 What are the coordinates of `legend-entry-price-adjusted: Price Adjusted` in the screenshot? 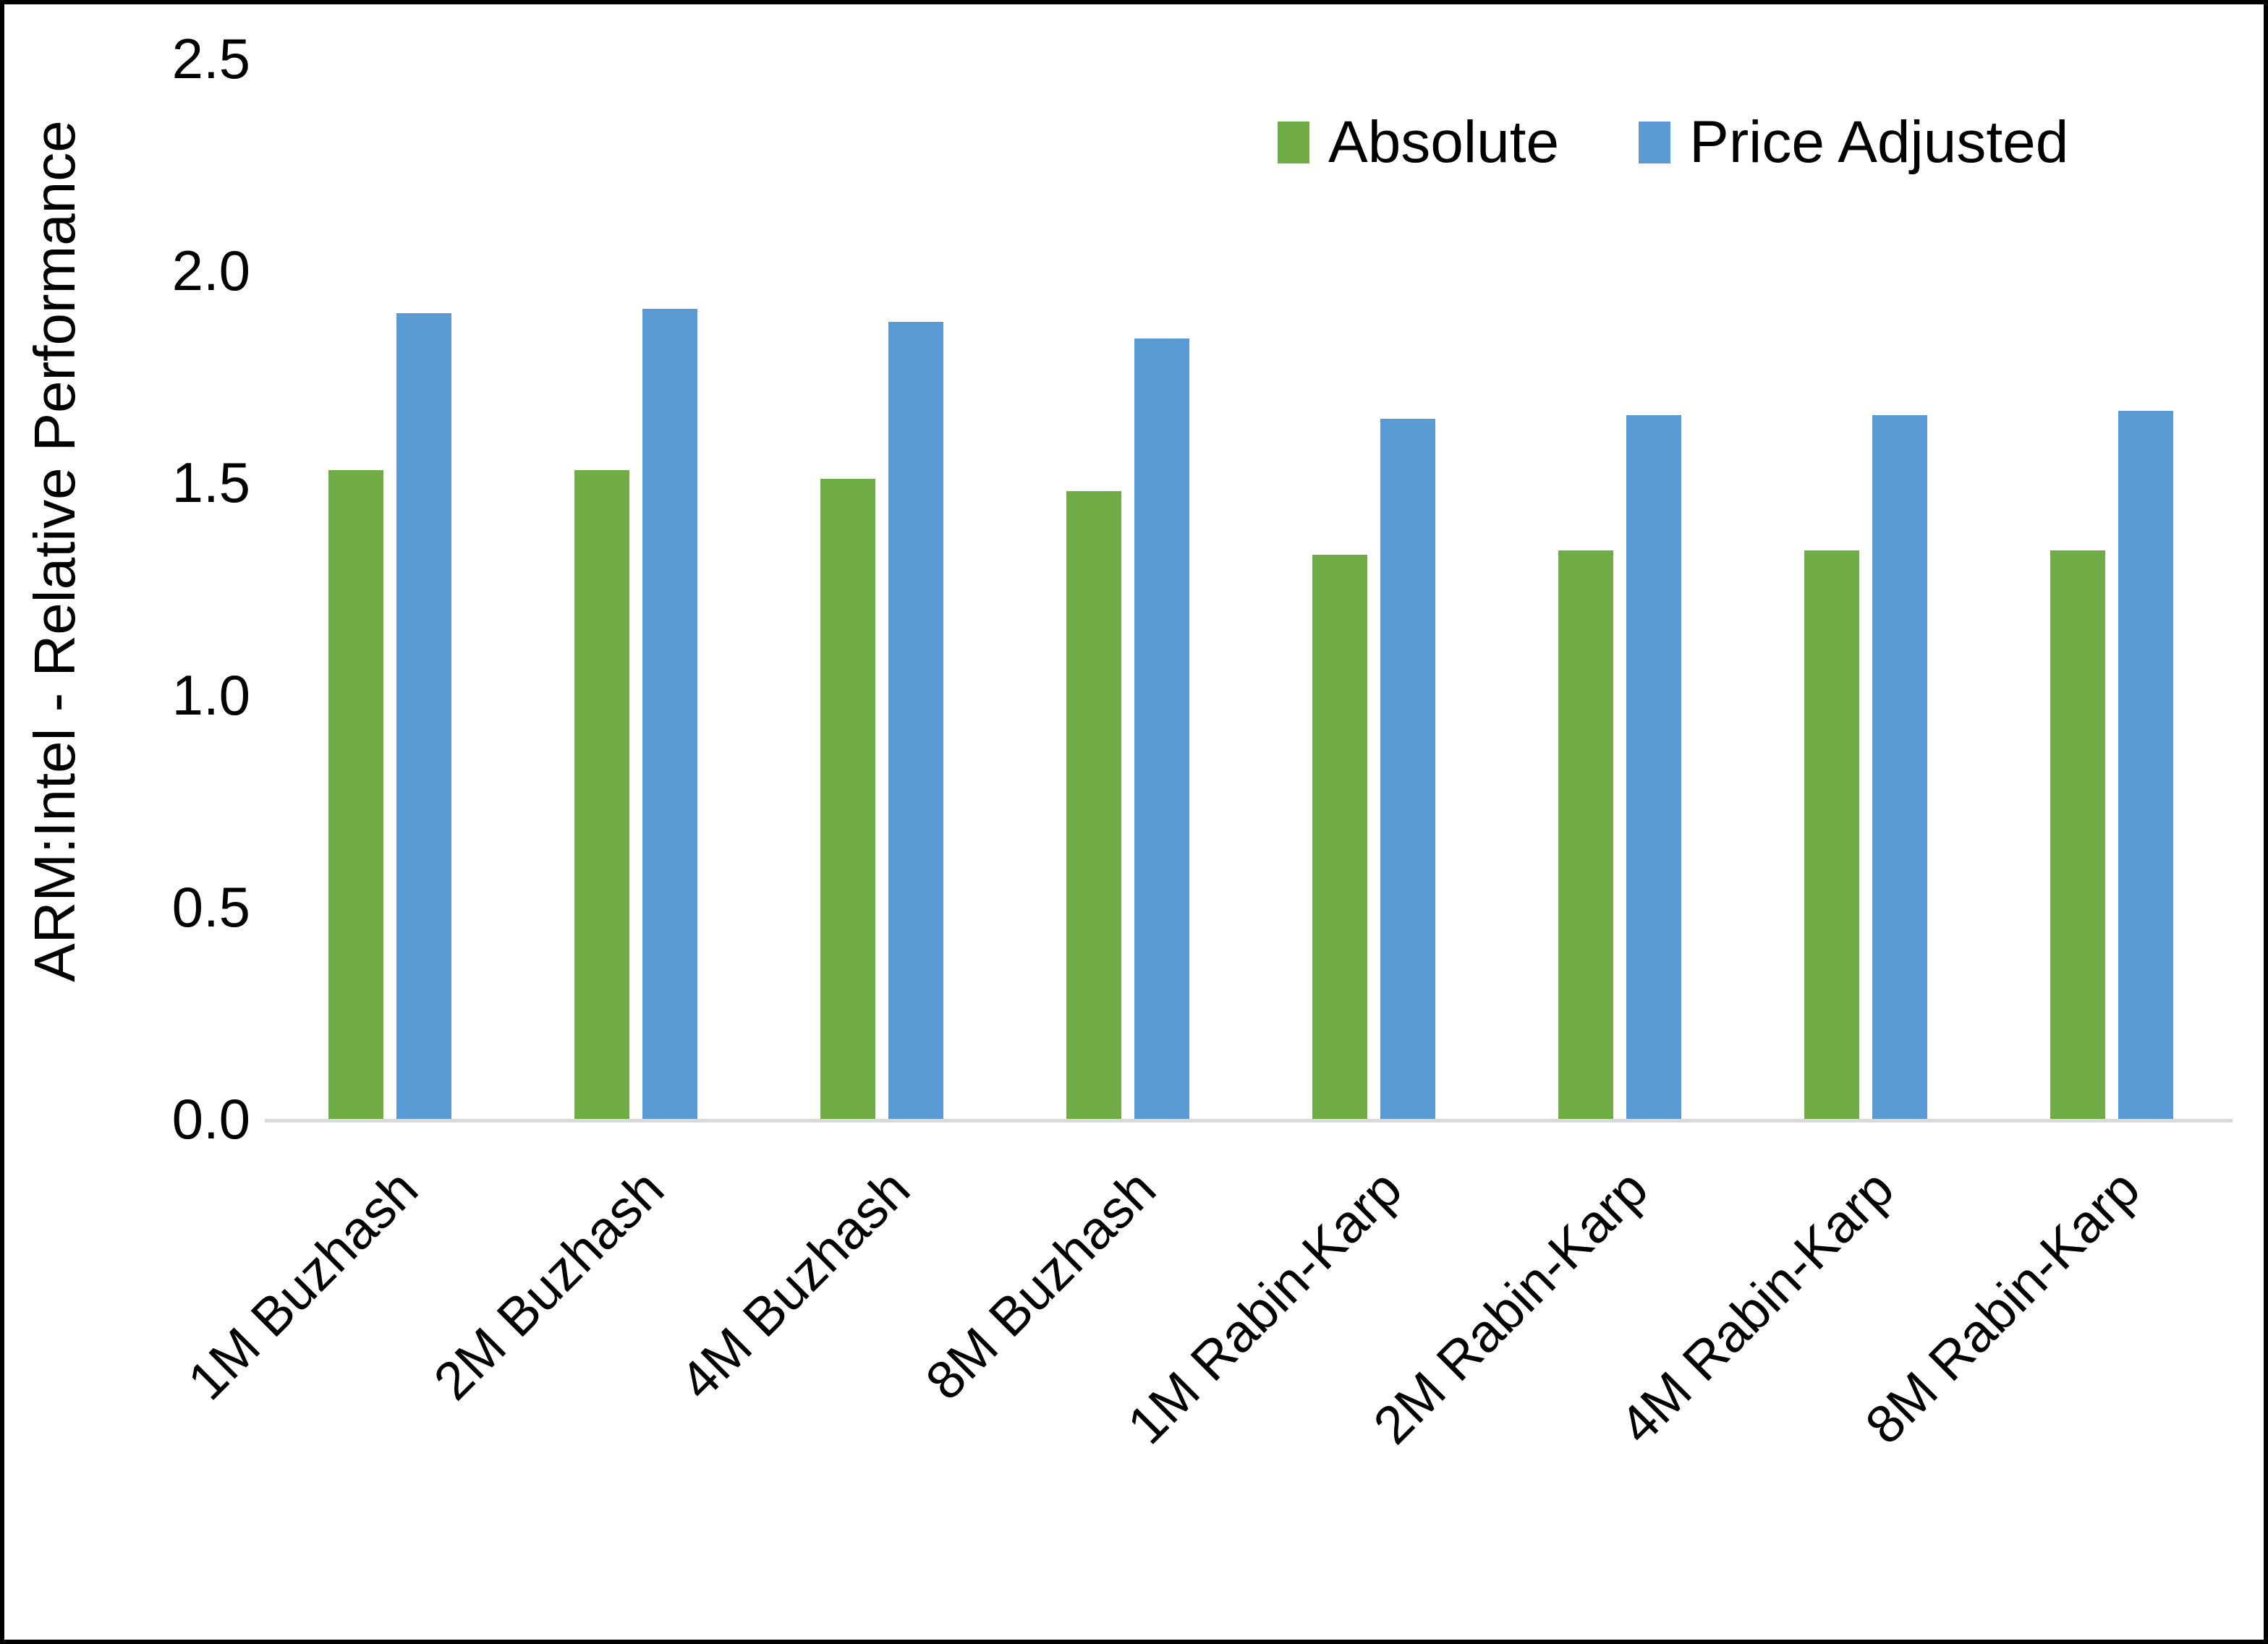 It's located at (1853, 142).